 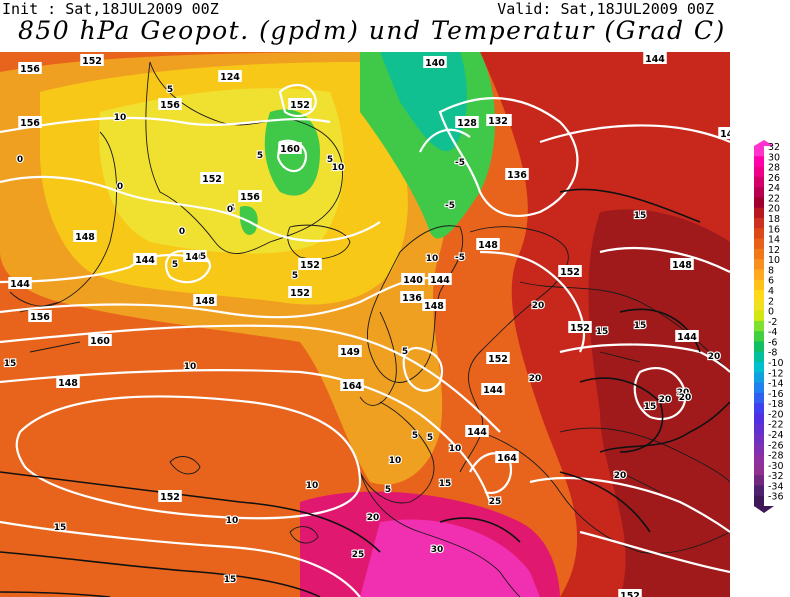 I want to click on geopotential-contour-label: 140, so click(x=435, y=62).